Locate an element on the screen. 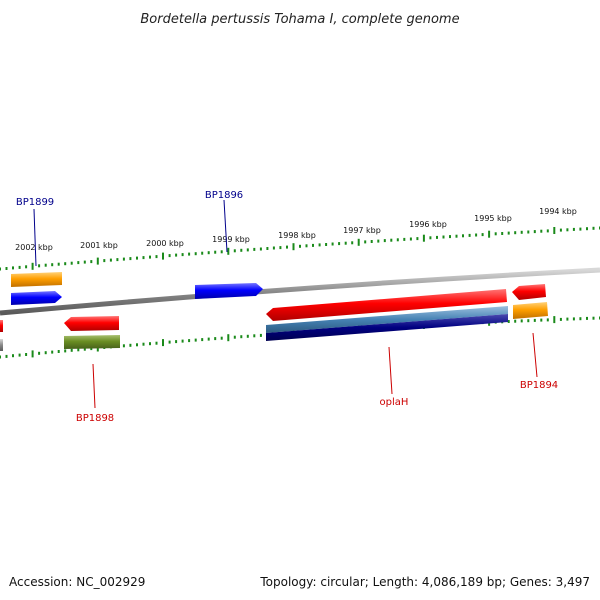 The image size is (600, 600). scale-label-1995kbp: 1995 kbp is located at coordinates (493, 218).